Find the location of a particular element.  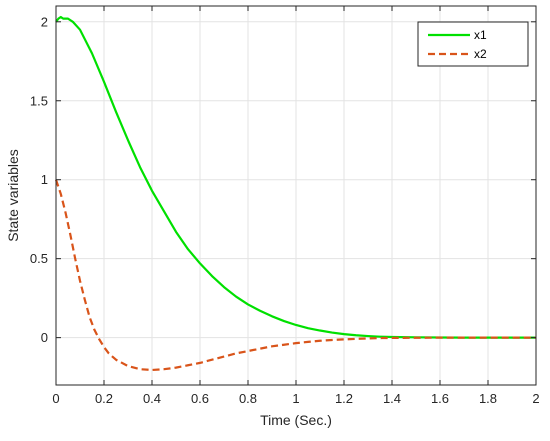

x-tick-label: 1 is located at coordinates (295, 398).